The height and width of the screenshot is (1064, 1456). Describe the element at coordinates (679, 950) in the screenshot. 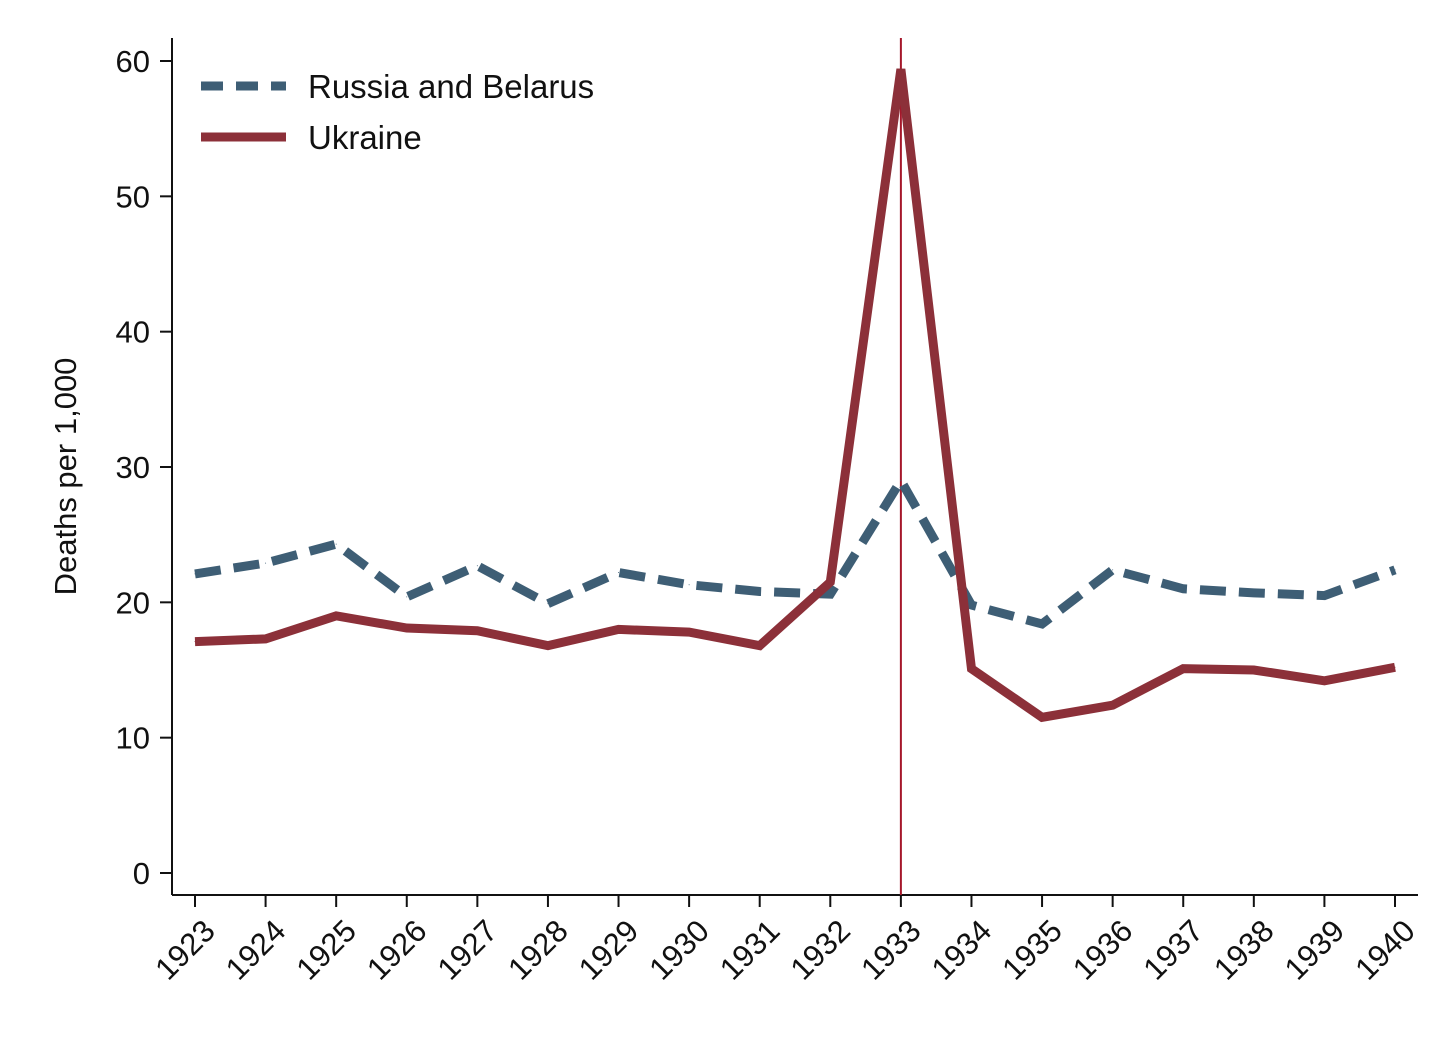

I see `x-tick-label: 1930` at that location.